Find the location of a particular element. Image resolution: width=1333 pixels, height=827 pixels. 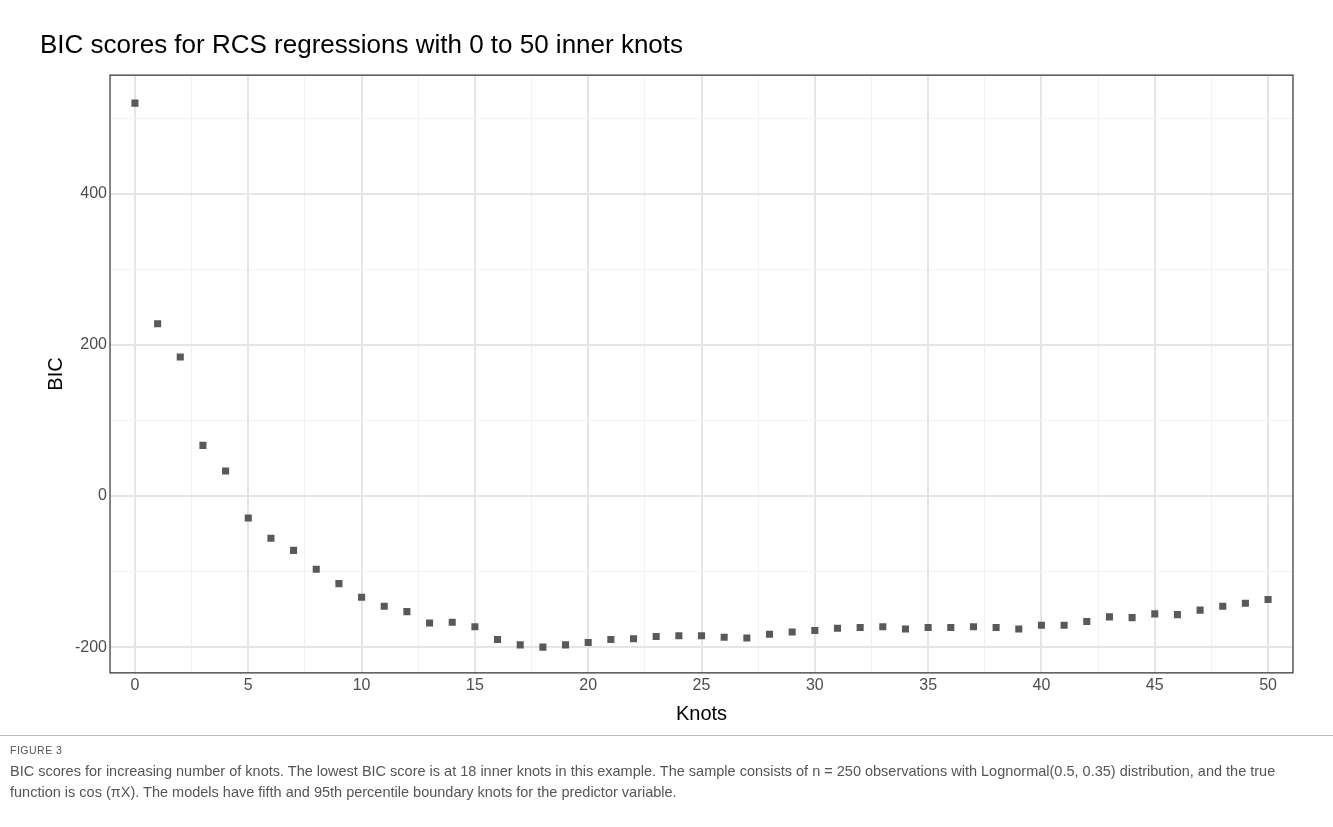

x-tick-label: 10 is located at coordinates (361, 684).